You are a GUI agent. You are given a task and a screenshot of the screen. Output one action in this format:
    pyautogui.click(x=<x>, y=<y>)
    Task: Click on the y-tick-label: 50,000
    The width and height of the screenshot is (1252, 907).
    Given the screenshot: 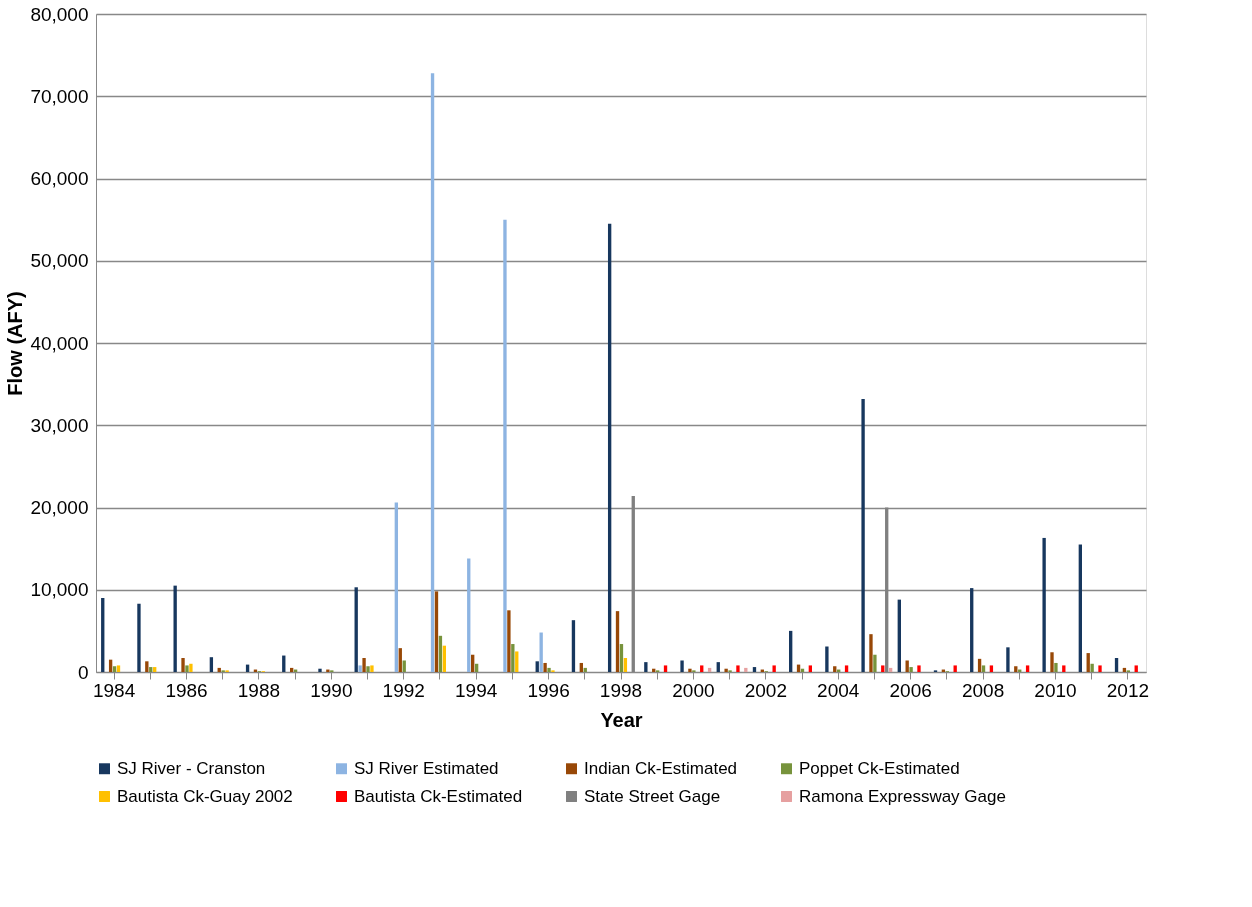 What is the action you would take?
    pyautogui.click(x=59, y=261)
    